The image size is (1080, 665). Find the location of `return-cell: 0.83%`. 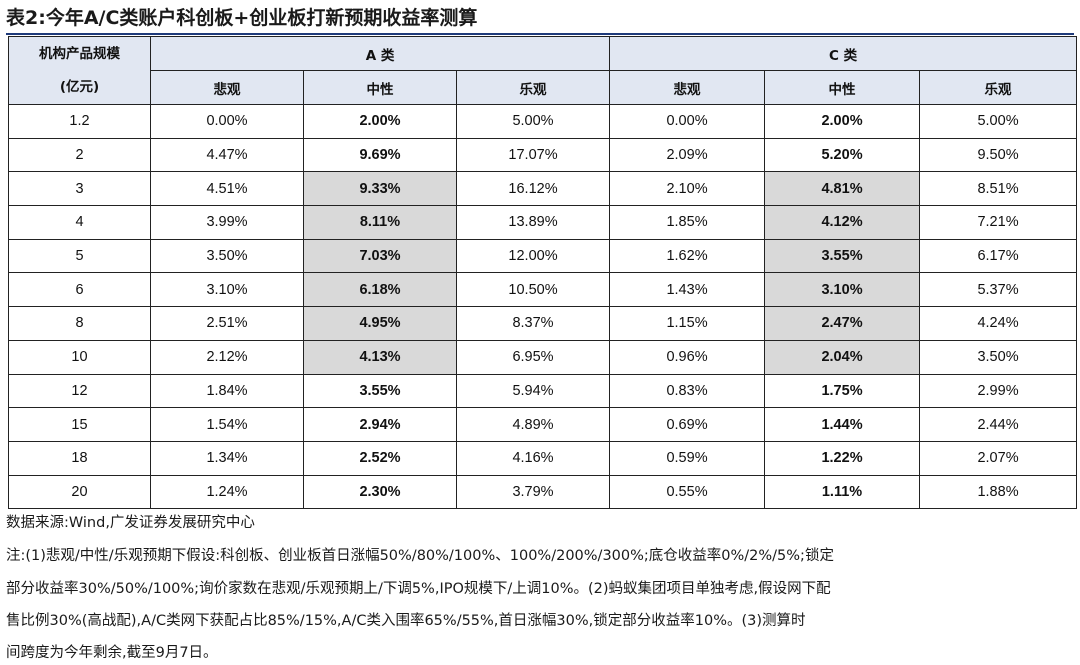

return-cell: 0.83% is located at coordinates (687, 391).